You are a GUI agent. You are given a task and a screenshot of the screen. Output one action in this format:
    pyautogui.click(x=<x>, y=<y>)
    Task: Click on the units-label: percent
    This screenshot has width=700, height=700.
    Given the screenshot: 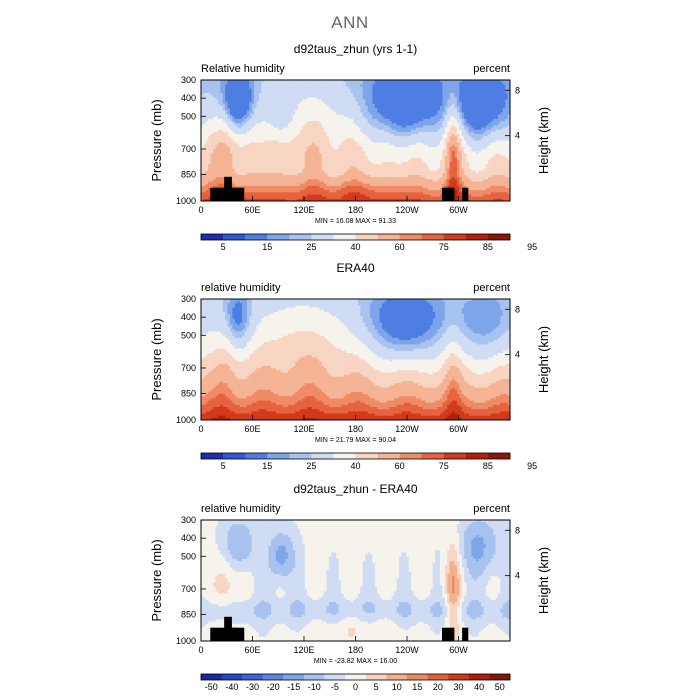 What is the action you would take?
    pyautogui.click(x=491, y=69)
    